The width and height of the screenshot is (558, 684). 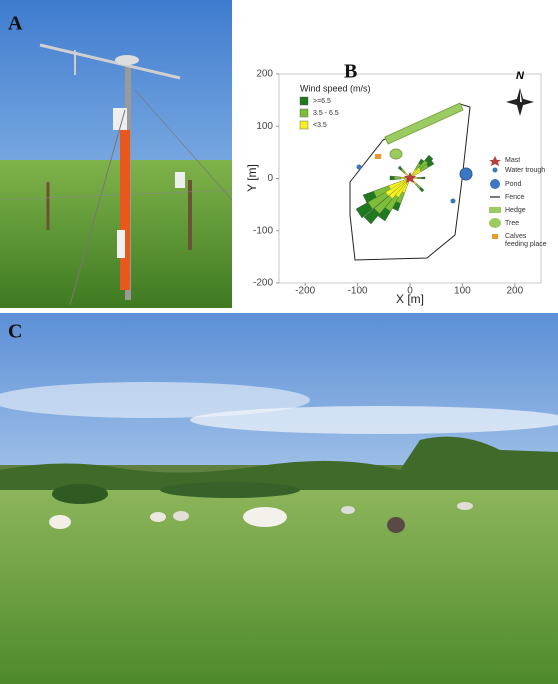 What do you see at coordinates (410, 177) in the screenshot?
I see `mast` at bounding box center [410, 177].